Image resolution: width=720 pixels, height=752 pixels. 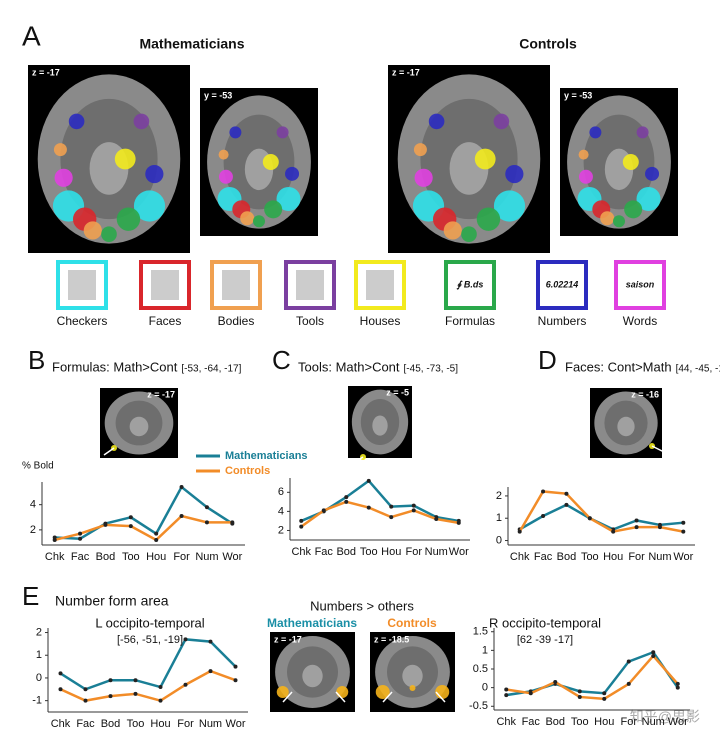 I want to click on group-title: Mathematicians, so click(x=191, y=44).